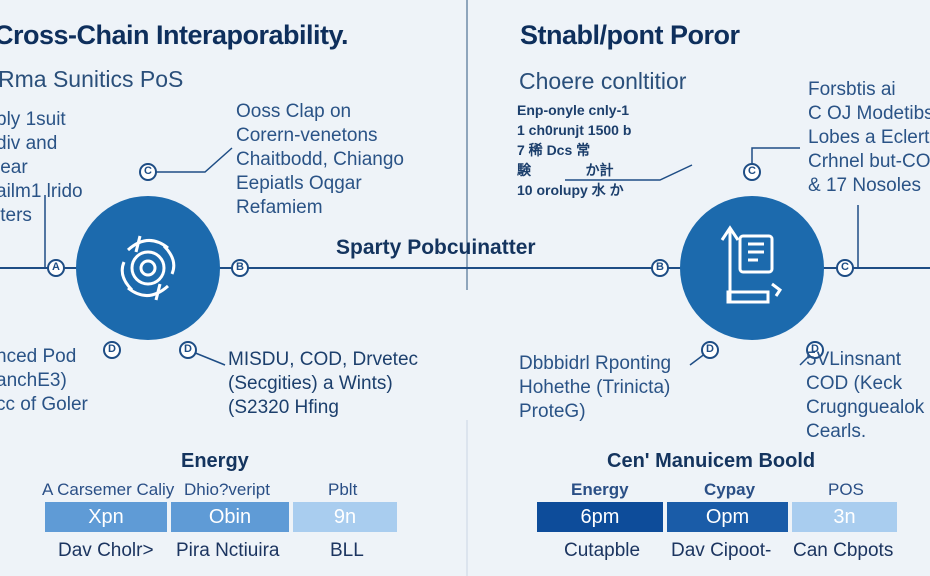  What do you see at coordinates (106, 517) in the screenshot?
I see `left-table-cell-1: Xpn` at bounding box center [106, 517].